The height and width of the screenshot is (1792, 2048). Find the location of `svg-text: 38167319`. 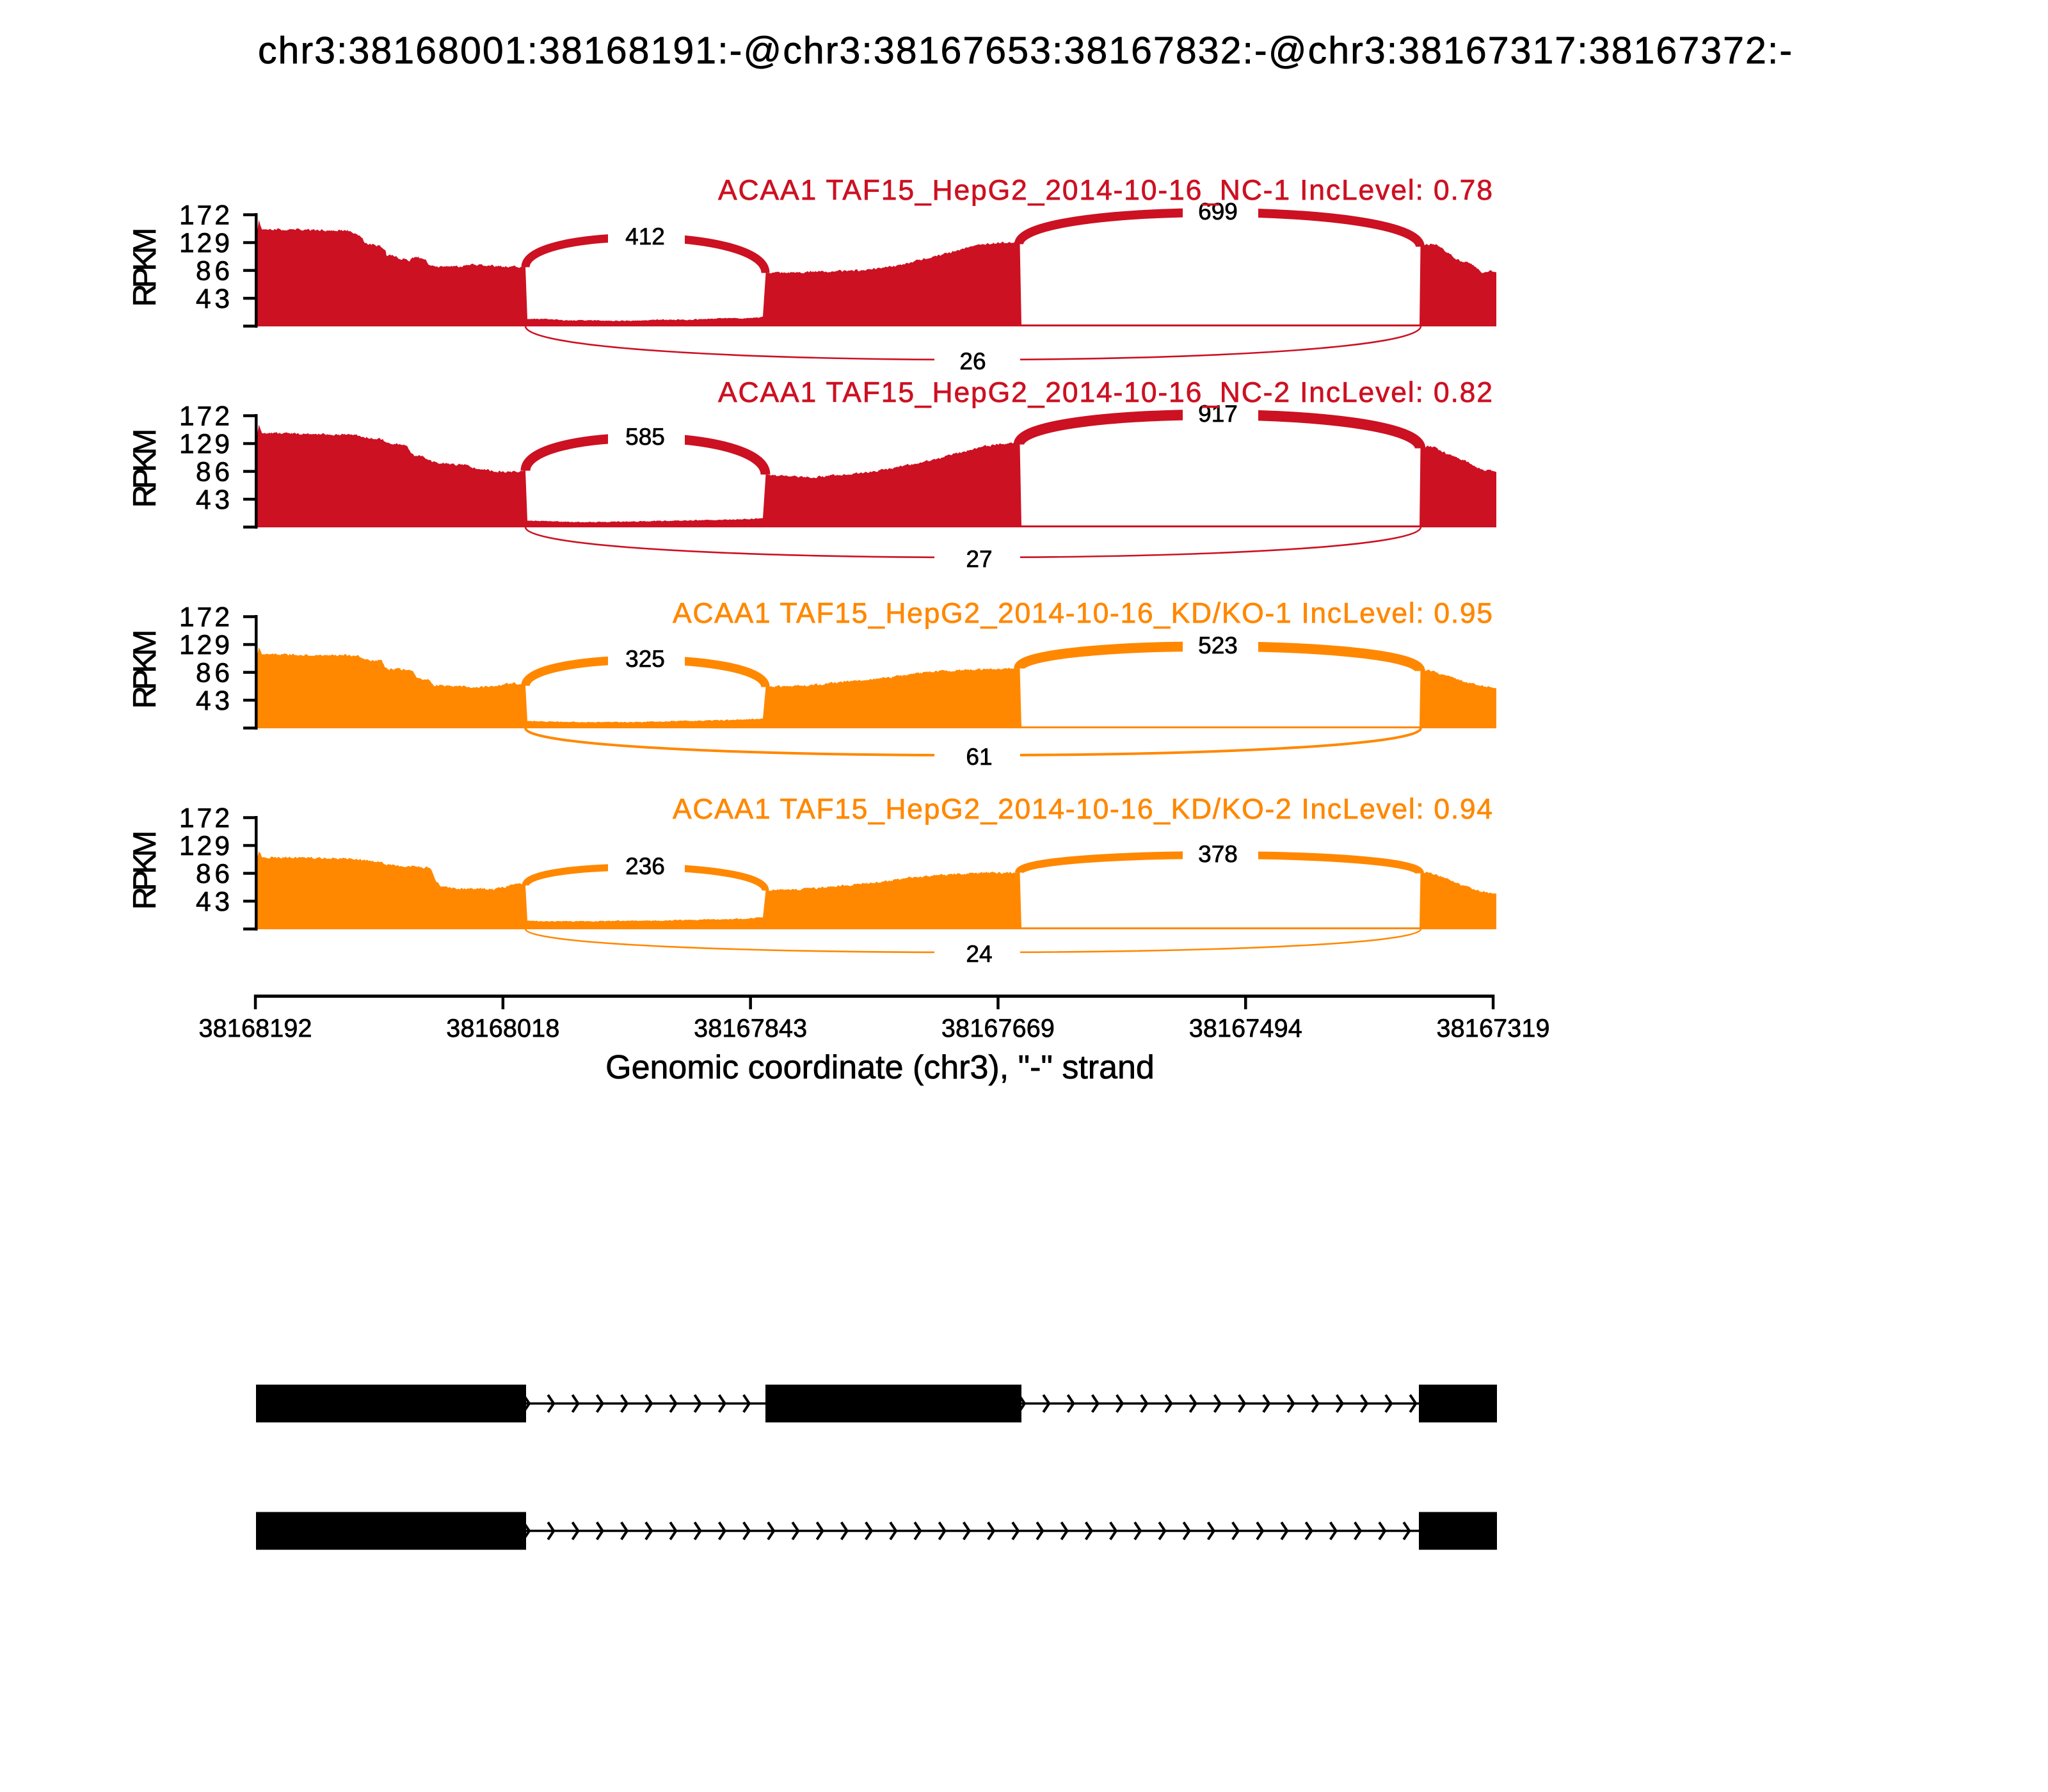

svg-text: 38167319 is located at coordinates (1493, 1028).